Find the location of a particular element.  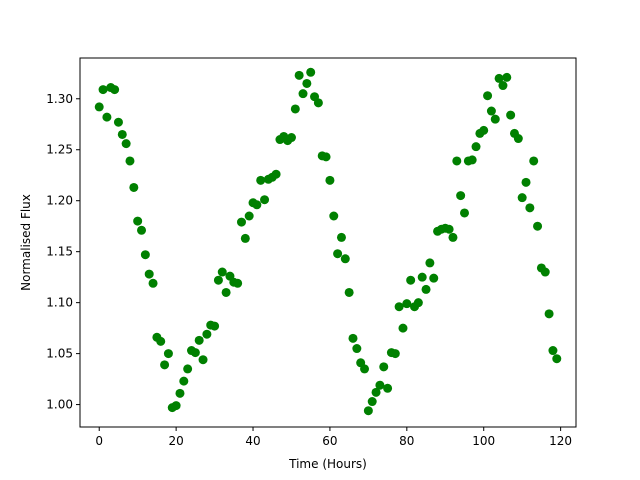

x-tick-label: 120 is located at coordinates (560, 441).